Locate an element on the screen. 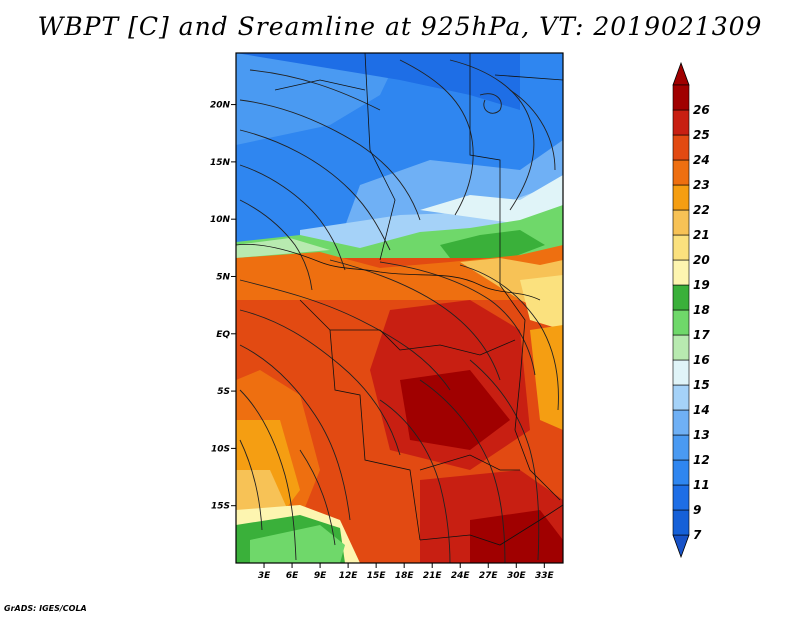 The height and width of the screenshot is (618, 800). colorbar-label: 18 is located at coordinates (701, 310).